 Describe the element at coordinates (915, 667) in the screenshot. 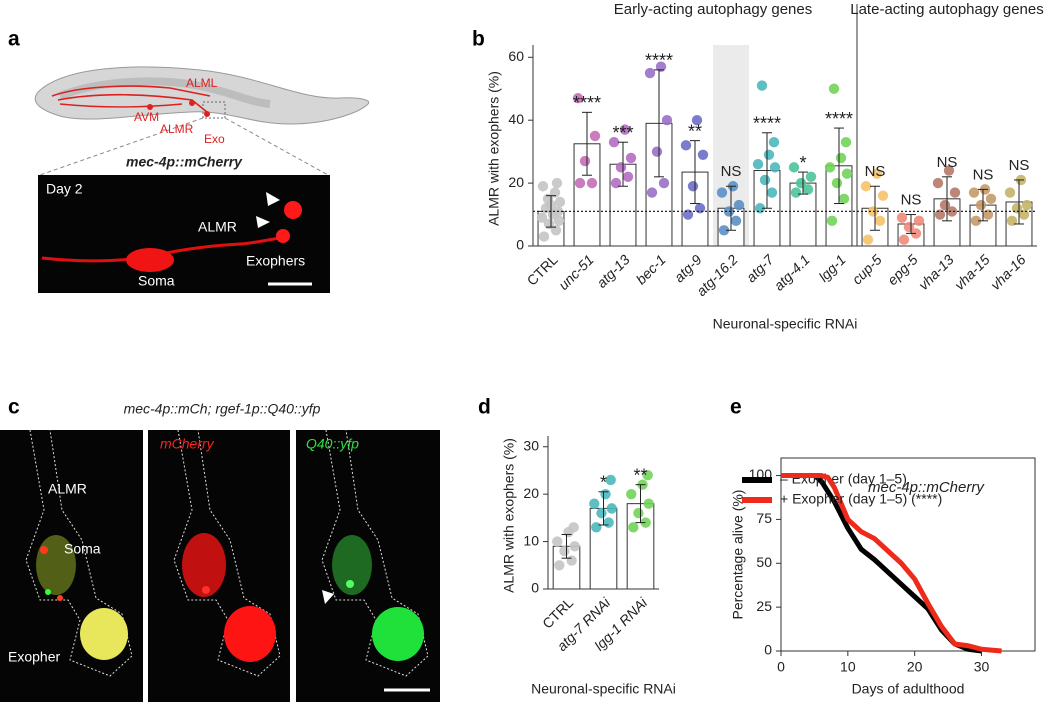

I see `x-tick-label: 20` at that location.